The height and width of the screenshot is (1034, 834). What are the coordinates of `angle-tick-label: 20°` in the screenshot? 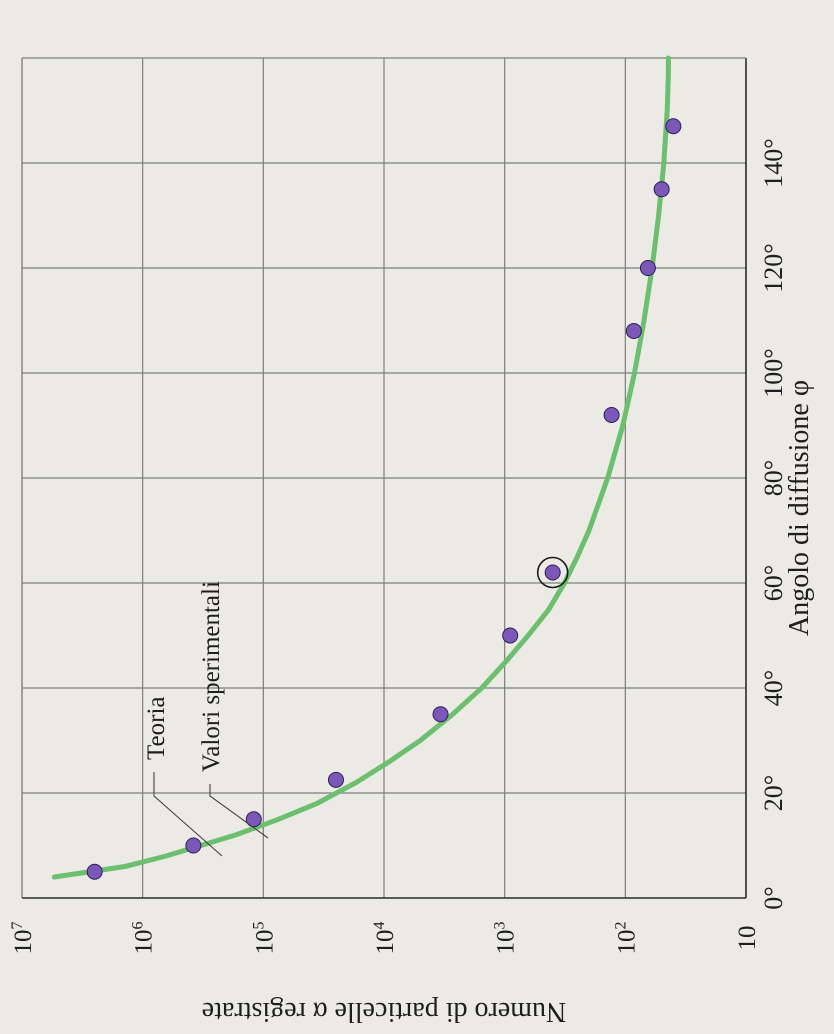 It's located at (773, 793).